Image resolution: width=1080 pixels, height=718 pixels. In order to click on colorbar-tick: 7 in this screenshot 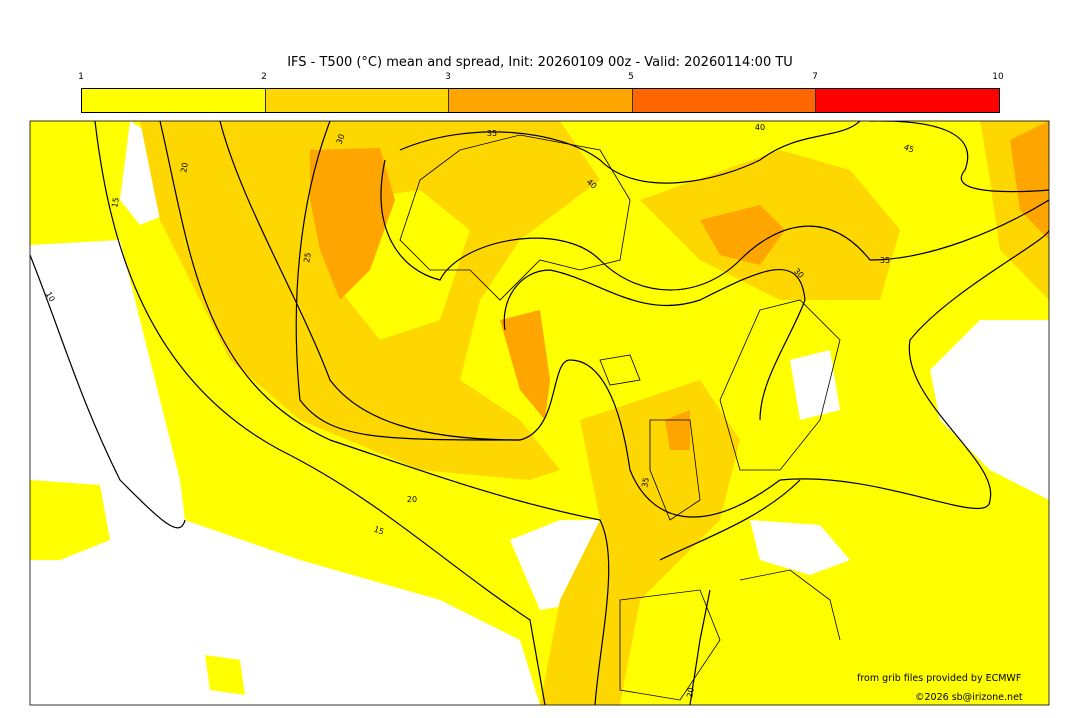, I will do `click(815, 77)`.